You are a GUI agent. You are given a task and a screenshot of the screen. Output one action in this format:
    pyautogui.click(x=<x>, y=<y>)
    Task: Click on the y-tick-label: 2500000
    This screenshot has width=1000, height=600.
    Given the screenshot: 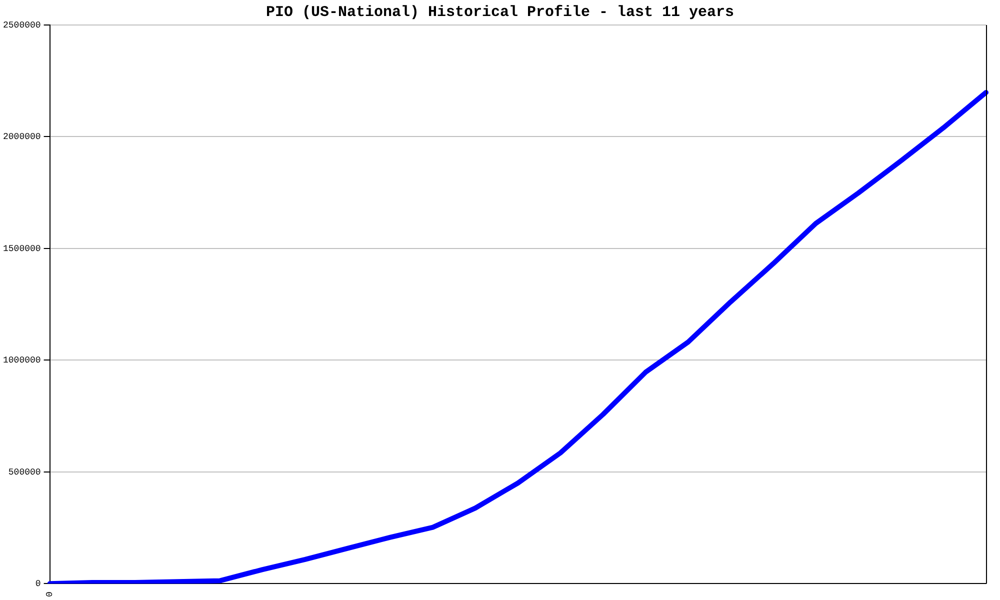 What is the action you would take?
    pyautogui.click(x=21, y=25)
    